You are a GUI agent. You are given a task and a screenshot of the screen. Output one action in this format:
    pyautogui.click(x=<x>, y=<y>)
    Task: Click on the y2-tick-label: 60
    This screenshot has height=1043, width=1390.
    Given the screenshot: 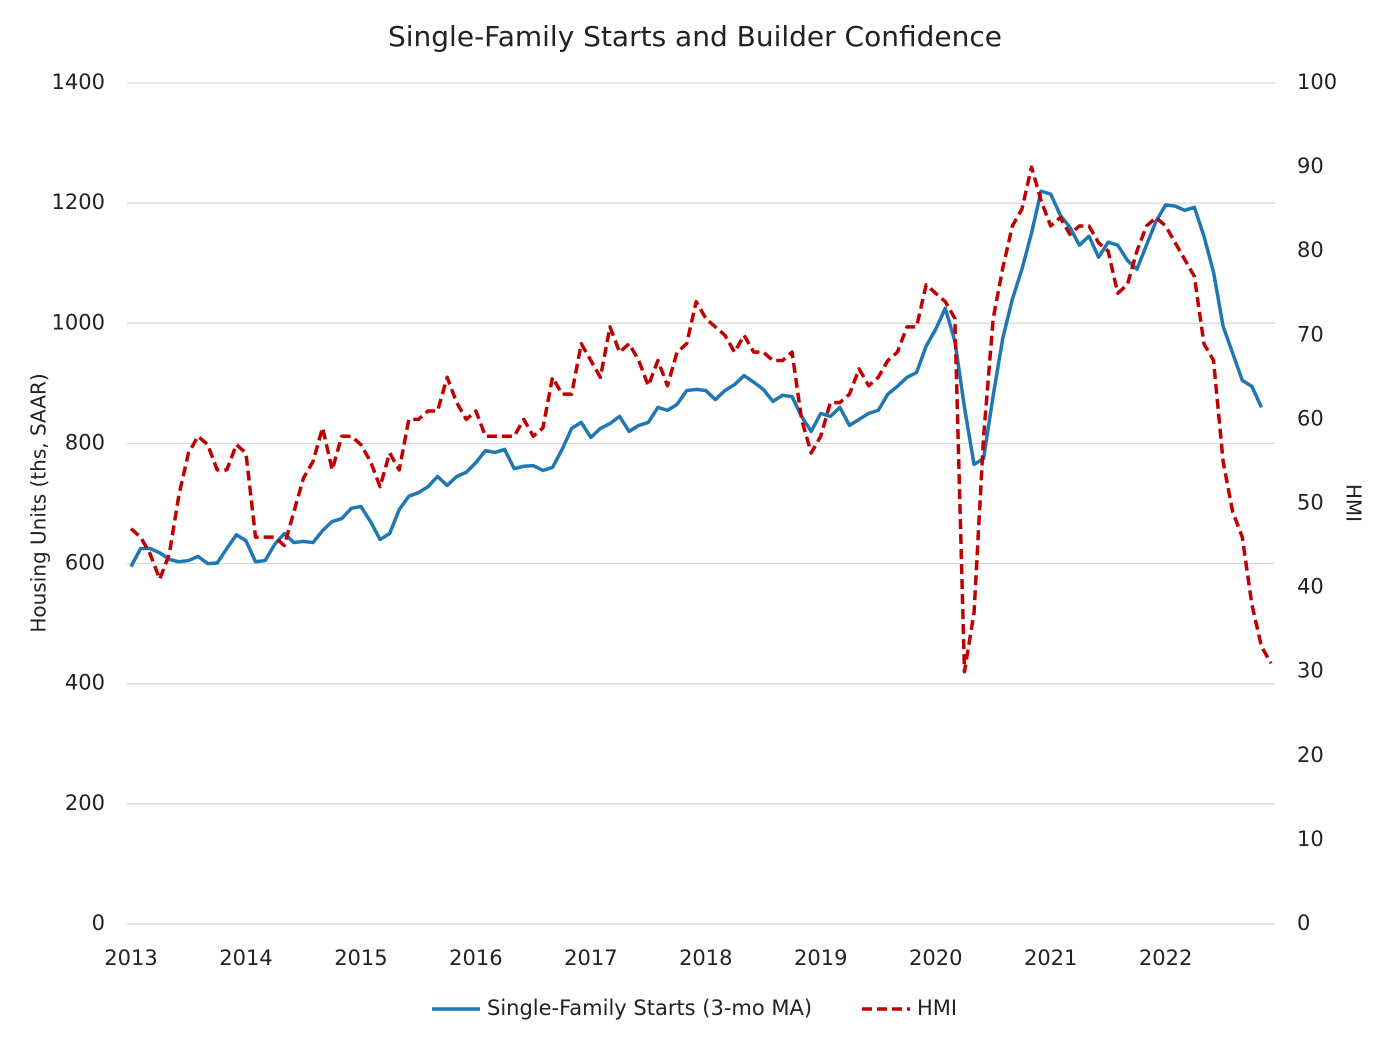 What is the action you would take?
    pyautogui.click(x=1310, y=418)
    